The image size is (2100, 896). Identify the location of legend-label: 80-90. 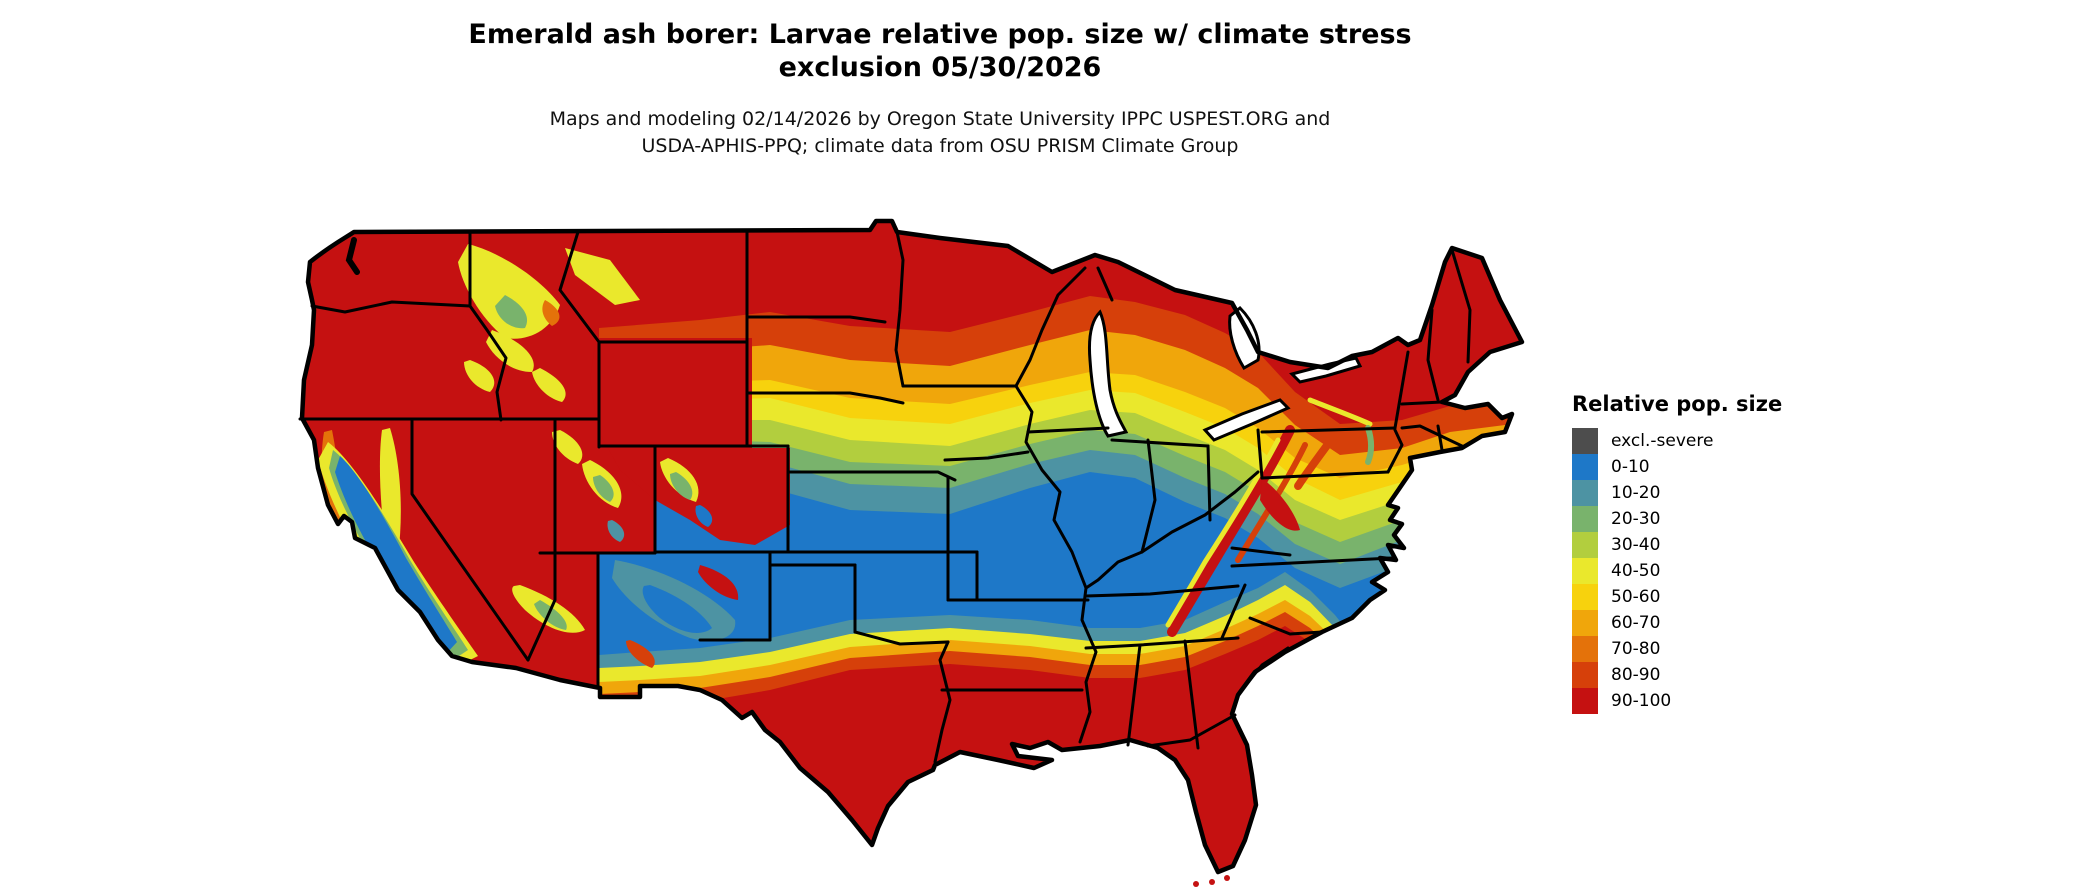
(1636, 675).